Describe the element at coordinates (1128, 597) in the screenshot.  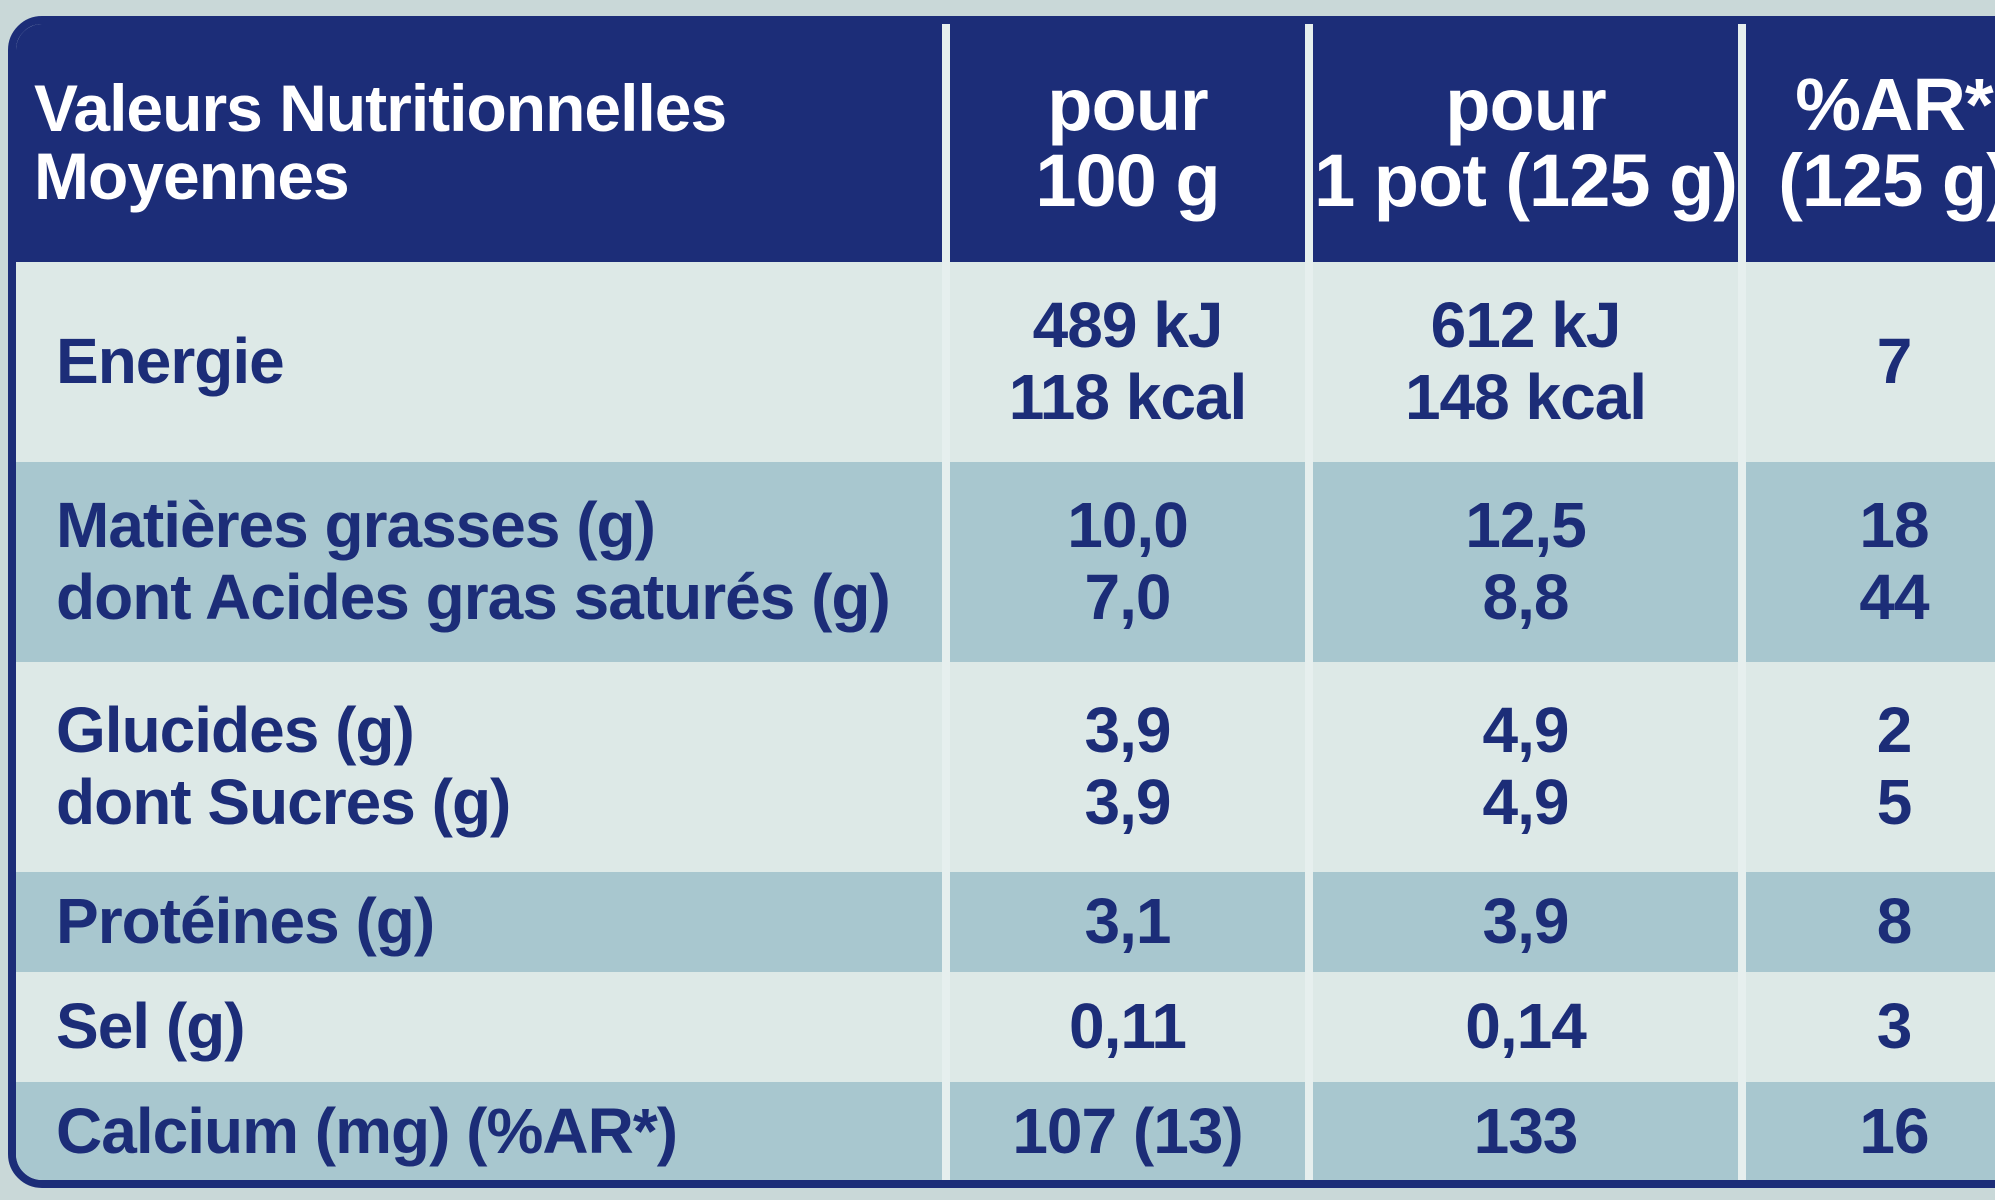
I see `sat-fat-per100: 7,0` at that location.